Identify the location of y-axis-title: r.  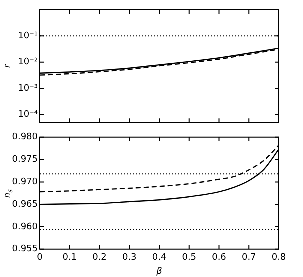
(7, 66).